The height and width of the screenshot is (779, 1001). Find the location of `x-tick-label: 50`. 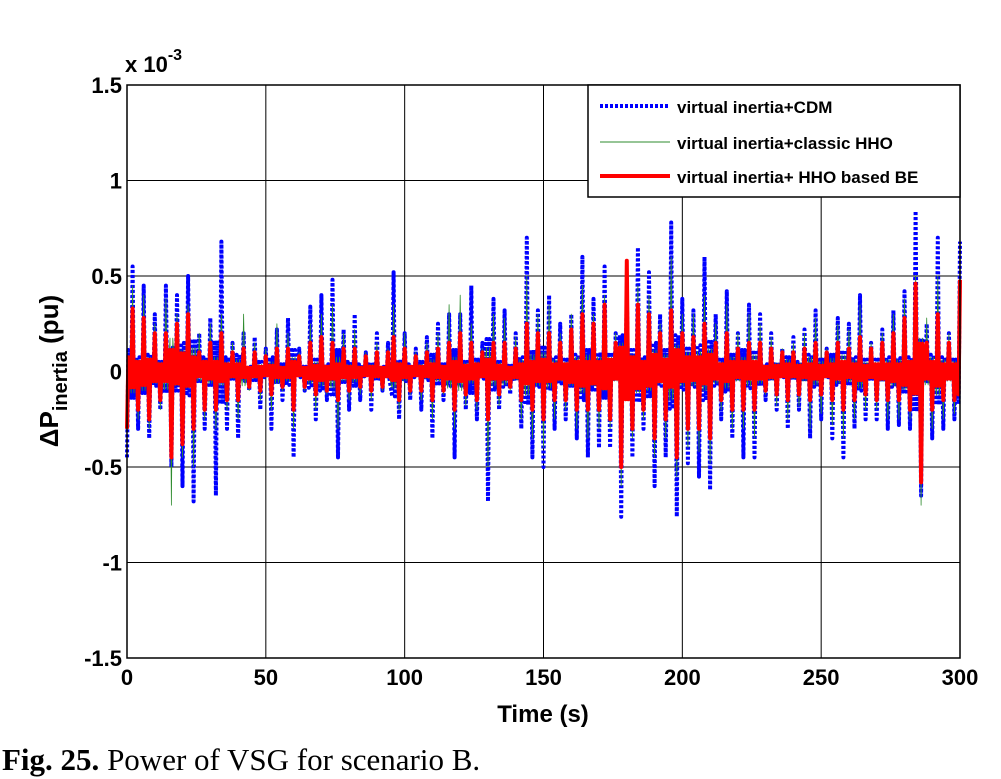

x-tick-label: 50 is located at coordinates (266, 677).